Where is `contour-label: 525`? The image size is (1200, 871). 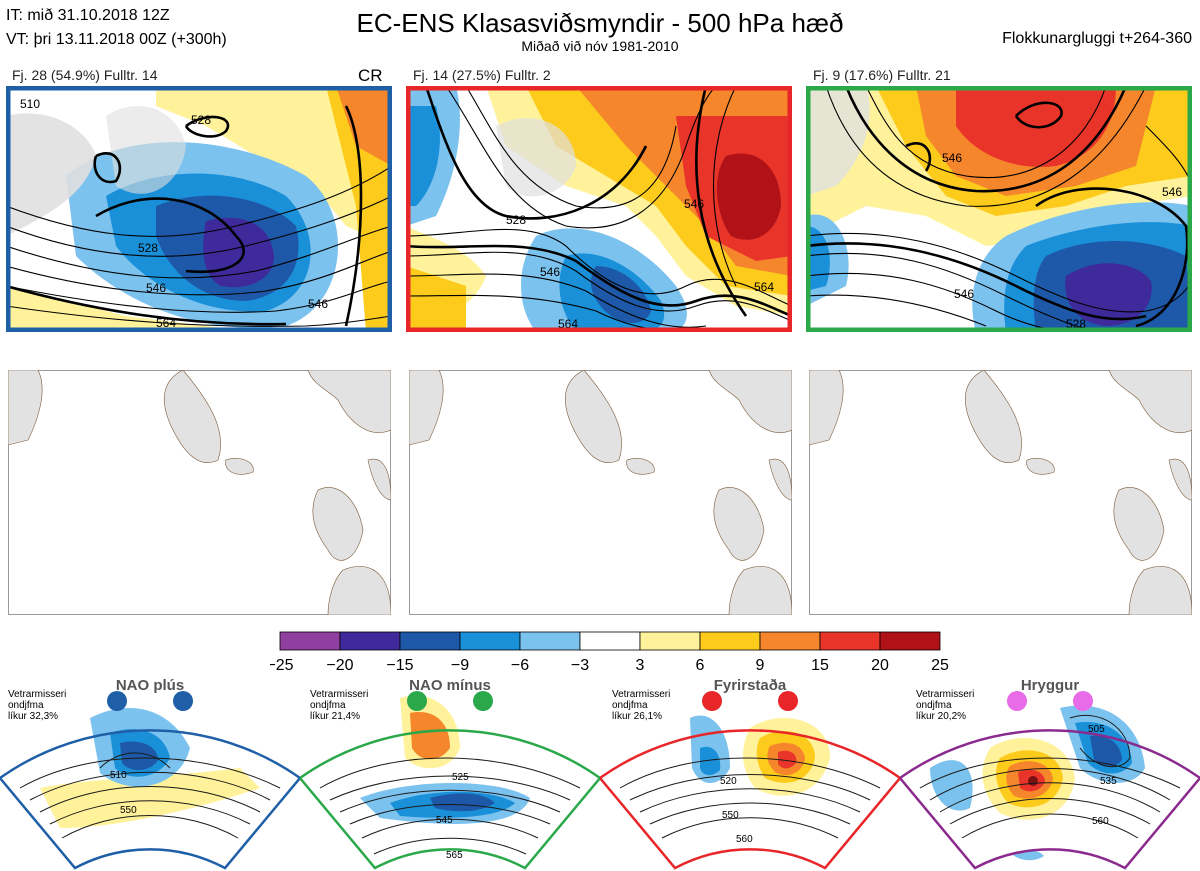 contour-label: 525 is located at coordinates (460, 777).